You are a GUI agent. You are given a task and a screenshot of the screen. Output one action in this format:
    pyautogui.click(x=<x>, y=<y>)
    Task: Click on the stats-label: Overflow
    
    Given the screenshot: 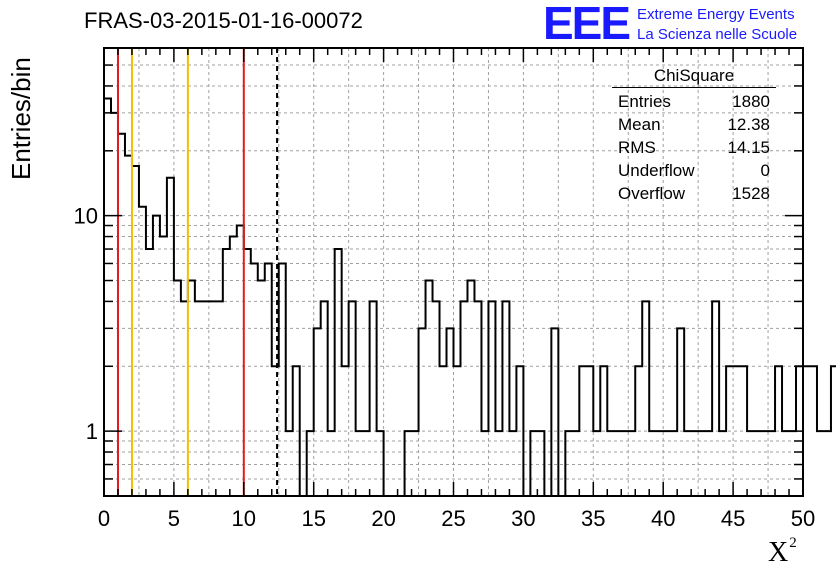 What is the action you would take?
    pyautogui.click(x=652, y=193)
    